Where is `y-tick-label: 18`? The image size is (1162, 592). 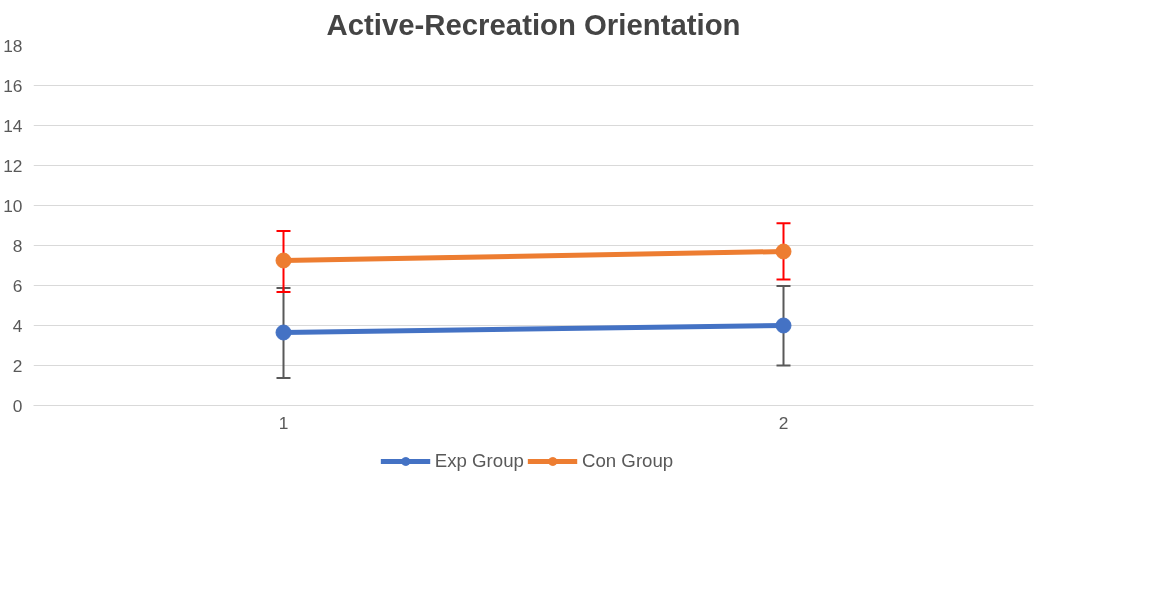 y-tick-label: 18 is located at coordinates (13, 45).